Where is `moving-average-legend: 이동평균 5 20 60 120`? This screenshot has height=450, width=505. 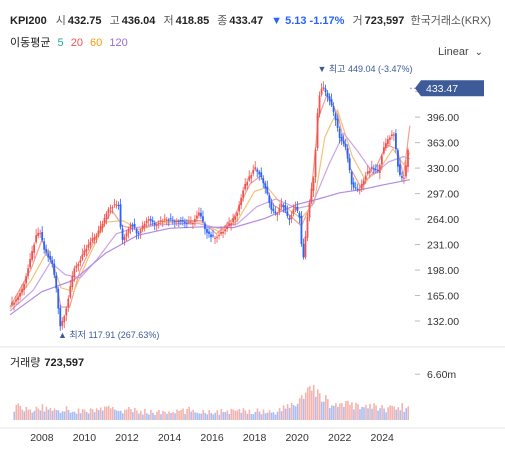 moving-average-legend: 이동평균 5 20 60 120 is located at coordinates (71, 42).